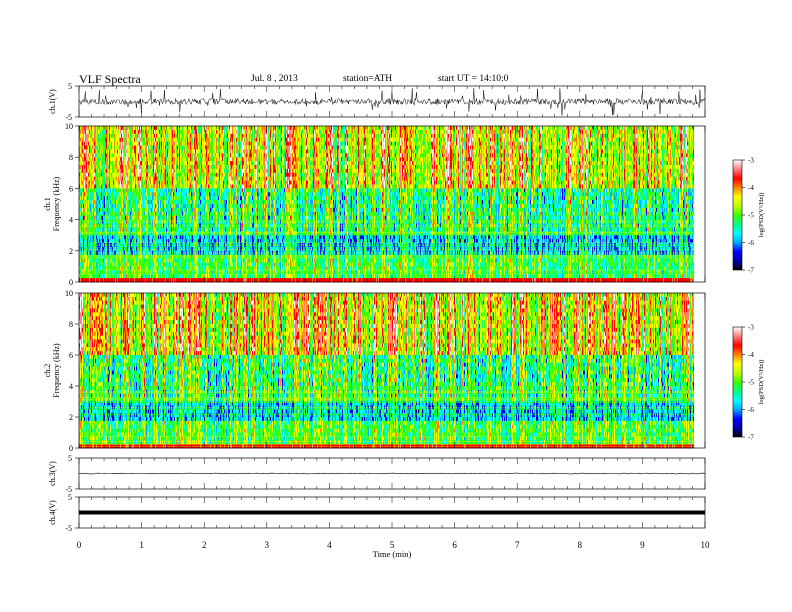 Image resolution: width=792 pixels, height=612 pixels. What do you see at coordinates (376, 102) in the screenshot?
I see `panel-ch1-waveform: ch.1(V) 5 -5` at bounding box center [376, 102].